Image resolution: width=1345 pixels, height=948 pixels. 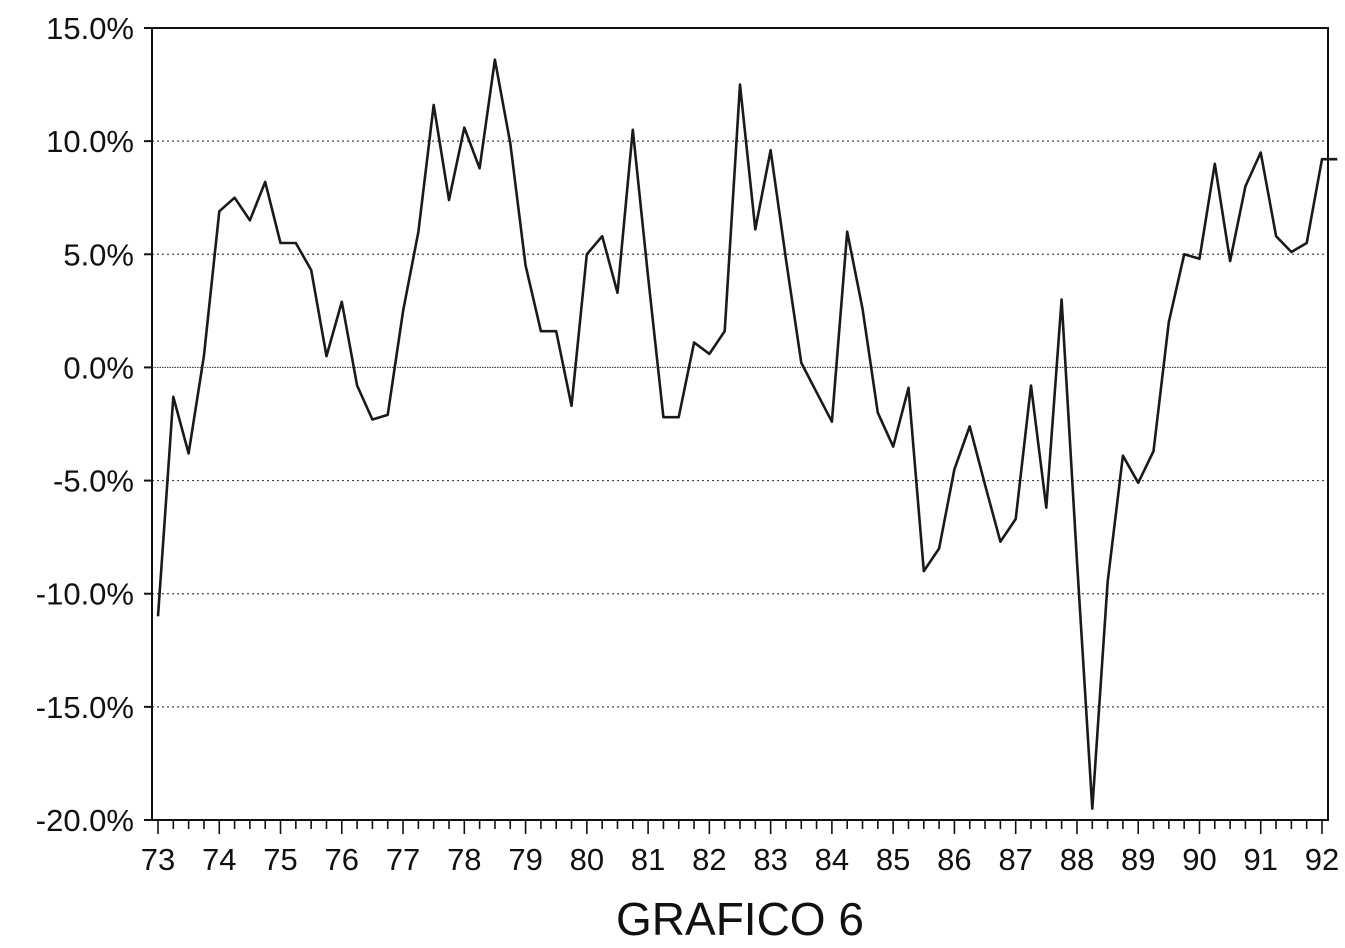 I want to click on x-tick-label: 75, so click(x=280, y=859).